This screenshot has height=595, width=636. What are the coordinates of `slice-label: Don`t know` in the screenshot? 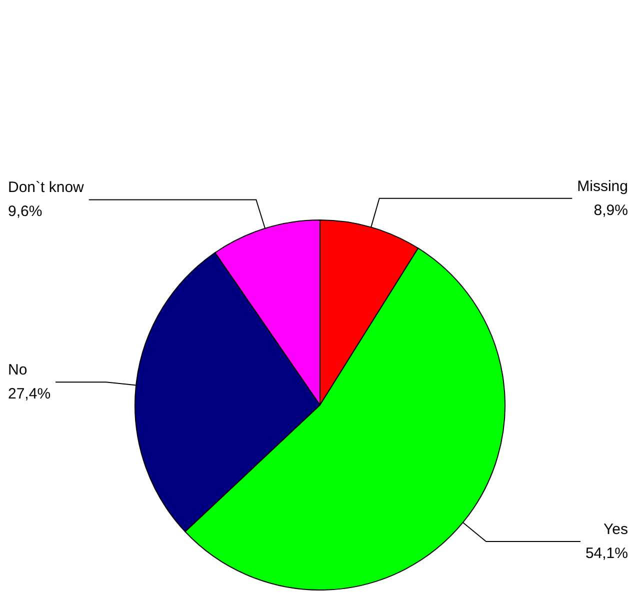 It's located at (46, 187).